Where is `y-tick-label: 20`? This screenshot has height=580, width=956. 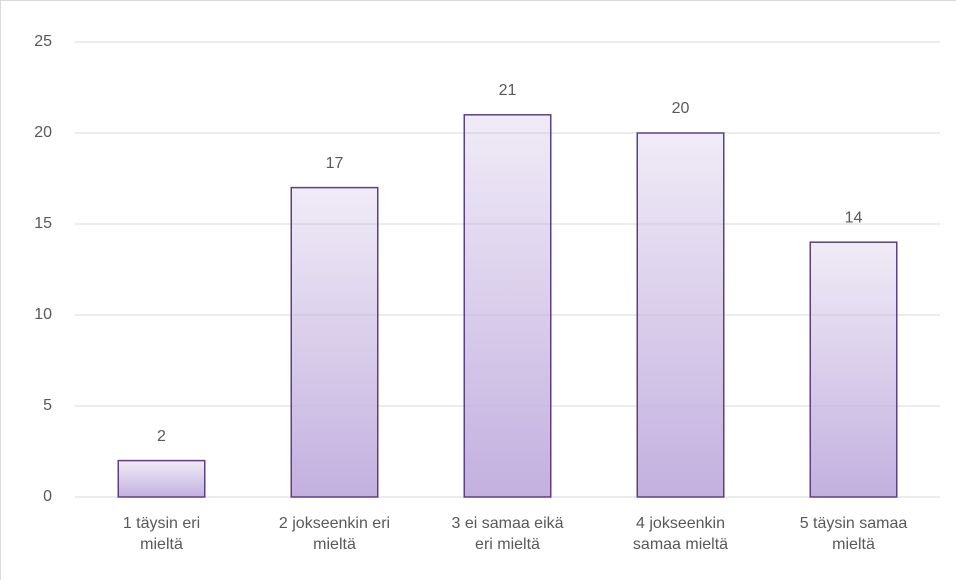 y-tick-label: 20 is located at coordinates (43, 132).